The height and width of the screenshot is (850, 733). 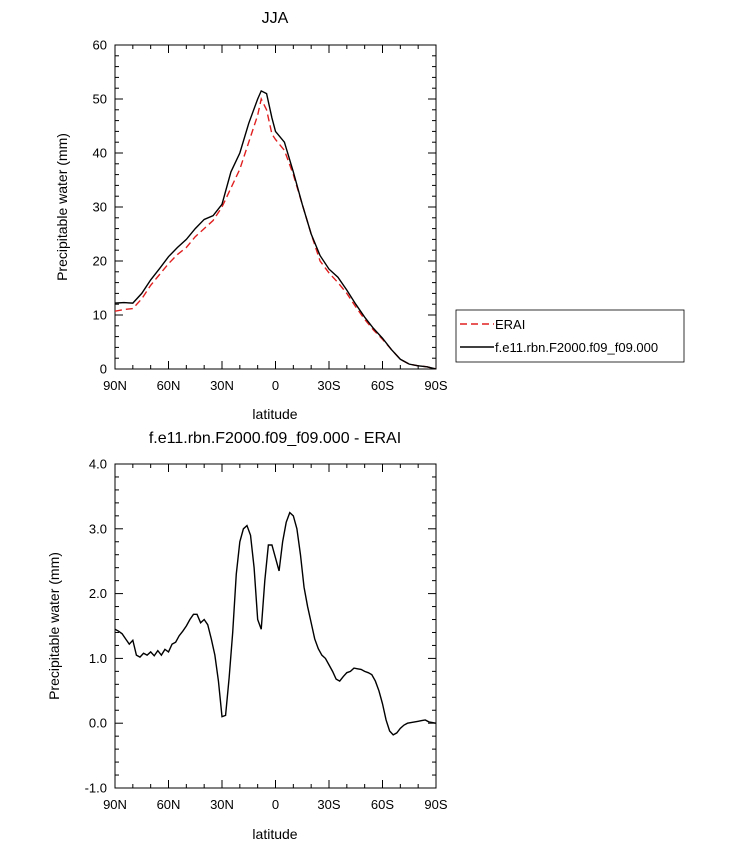 What do you see at coordinates (62, 207) in the screenshot?
I see `top-y-axis-label: Precipitable water (mm)` at bounding box center [62, 207].